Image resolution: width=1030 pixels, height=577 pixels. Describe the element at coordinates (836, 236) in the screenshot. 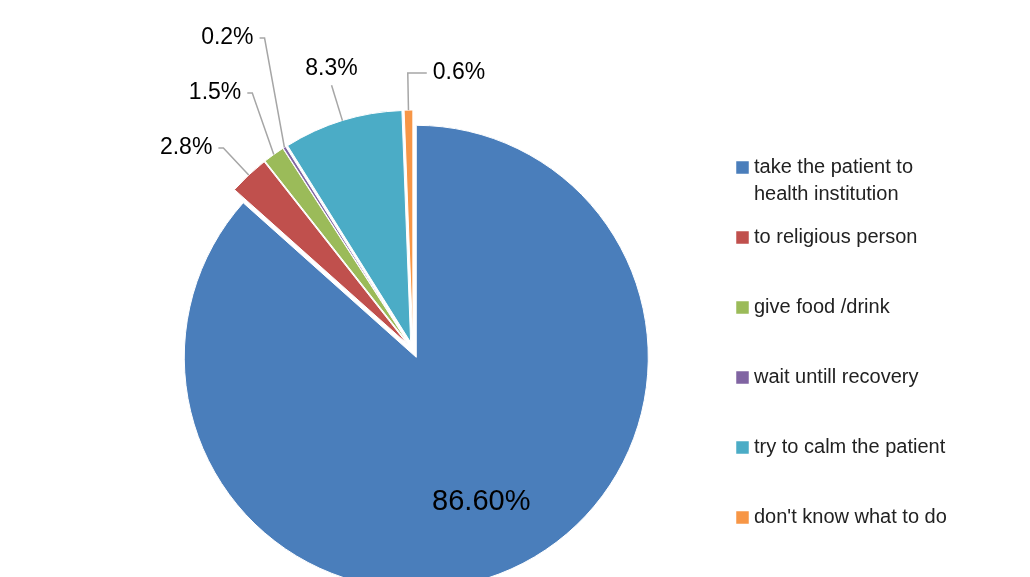

I see `legend-label: to religious person` at that location.